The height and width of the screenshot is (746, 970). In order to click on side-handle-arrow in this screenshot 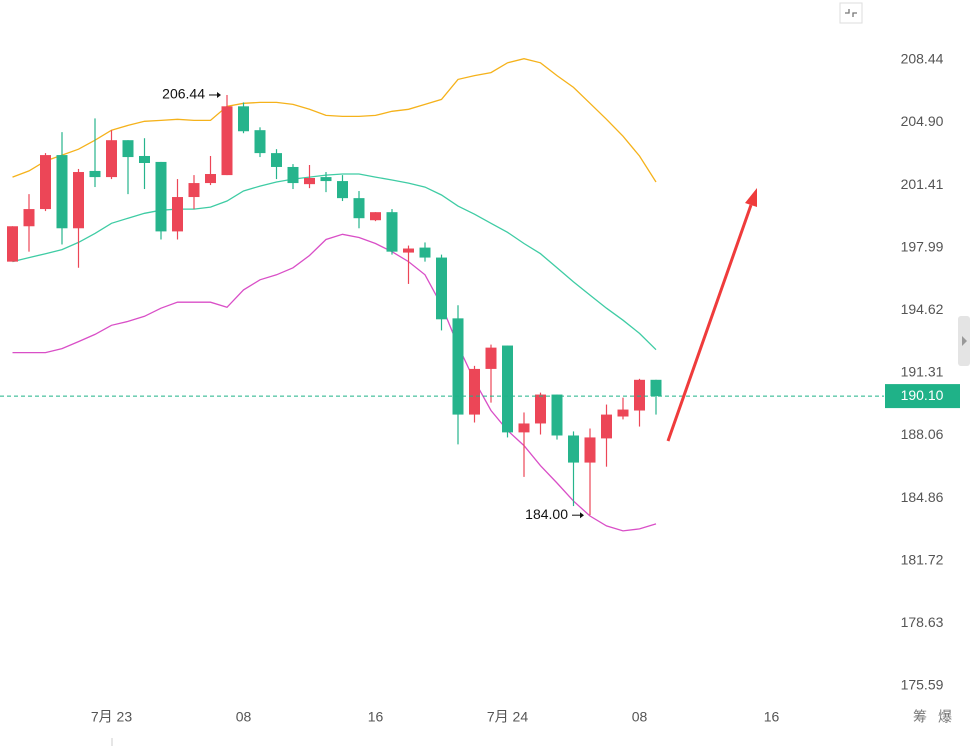, I will do `click(964, 341)`.